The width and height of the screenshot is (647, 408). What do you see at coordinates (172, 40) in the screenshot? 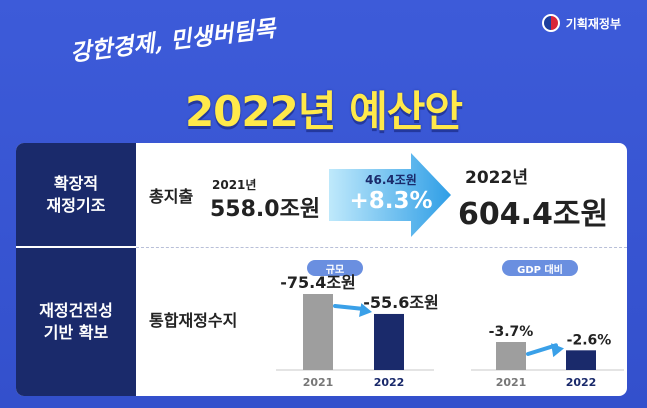
I see `slogan: 강한경제, 민생버팀목` at bounding box center [172, 40].